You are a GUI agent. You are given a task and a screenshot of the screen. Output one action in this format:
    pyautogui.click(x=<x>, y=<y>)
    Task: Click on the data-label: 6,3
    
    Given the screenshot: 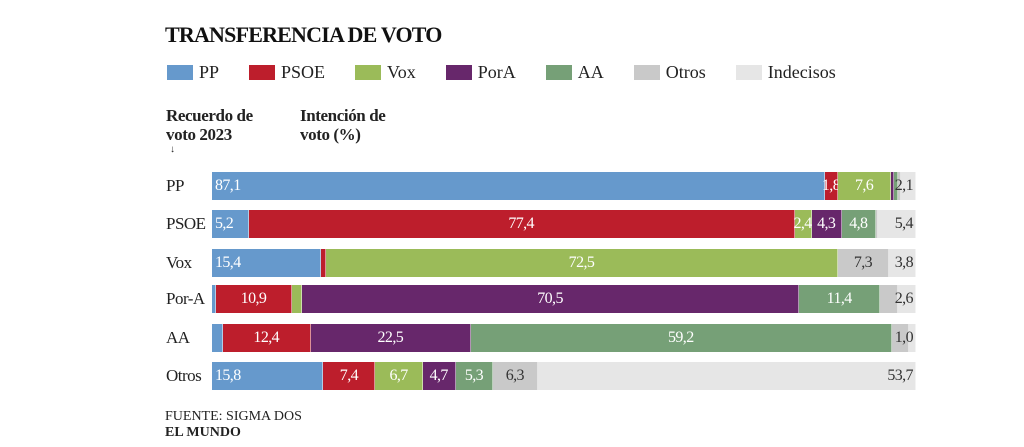 What is the action you would take?
    pyautogui.click(x=515, y=375)
    